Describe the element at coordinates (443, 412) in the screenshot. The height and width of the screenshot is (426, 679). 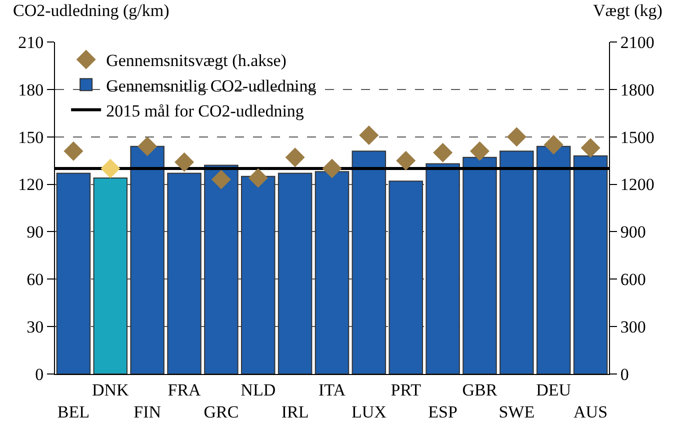
I see `x-tick-label: ESP` at that location.